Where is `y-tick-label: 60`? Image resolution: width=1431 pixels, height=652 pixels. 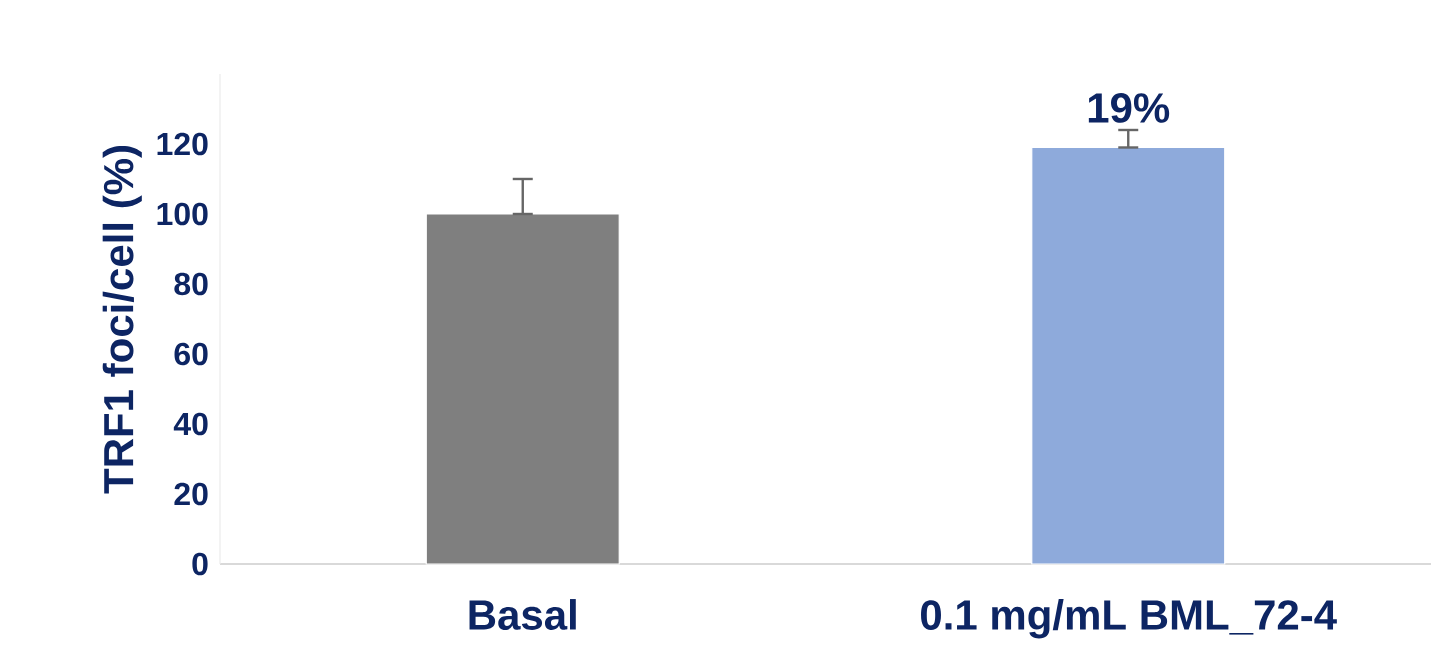
y-tick-label: 60 is located at coordinates (191, 354).